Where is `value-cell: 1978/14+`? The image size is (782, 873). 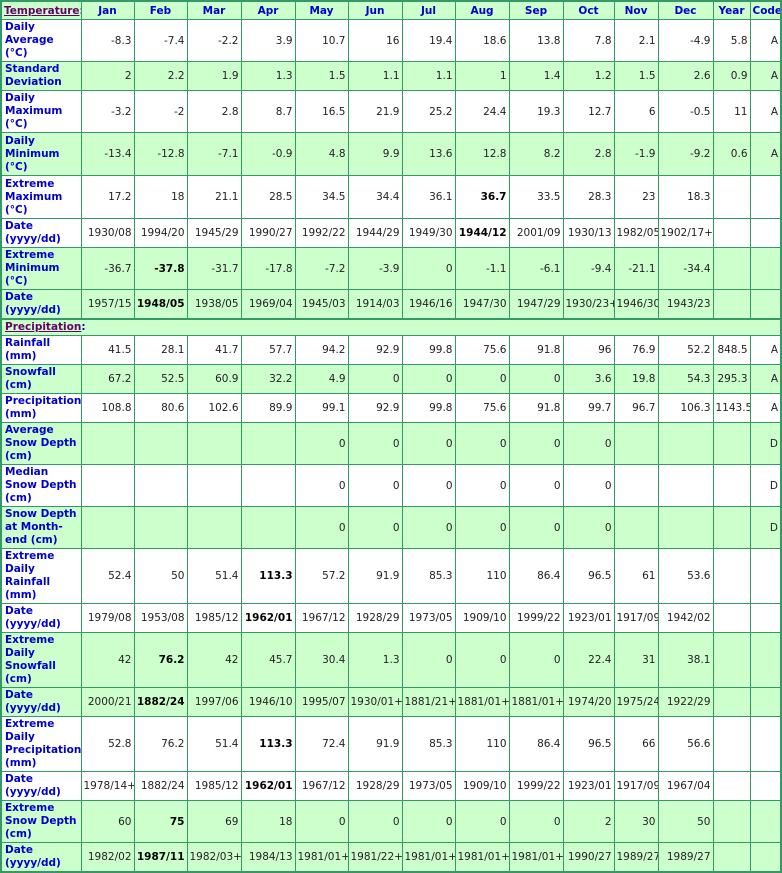
value-cell: 1978/14+ is located at coordinates (107, 786).